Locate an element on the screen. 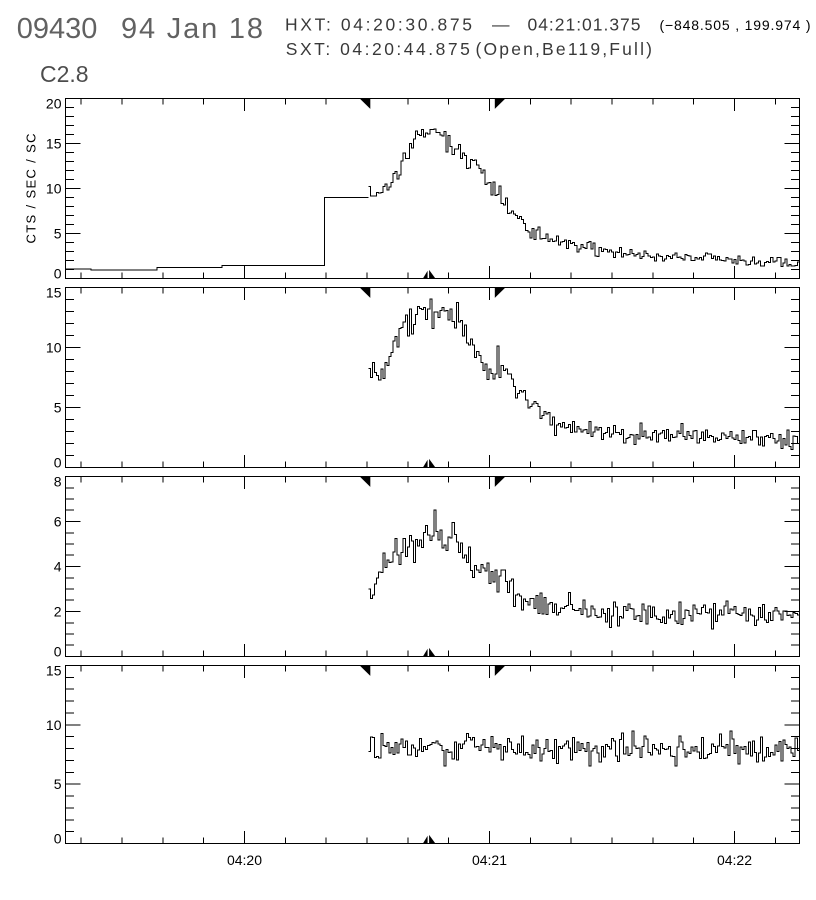 The height and width of the screenshot is (900, 816). svg-text: 20 is located at coordinates (54, 103).